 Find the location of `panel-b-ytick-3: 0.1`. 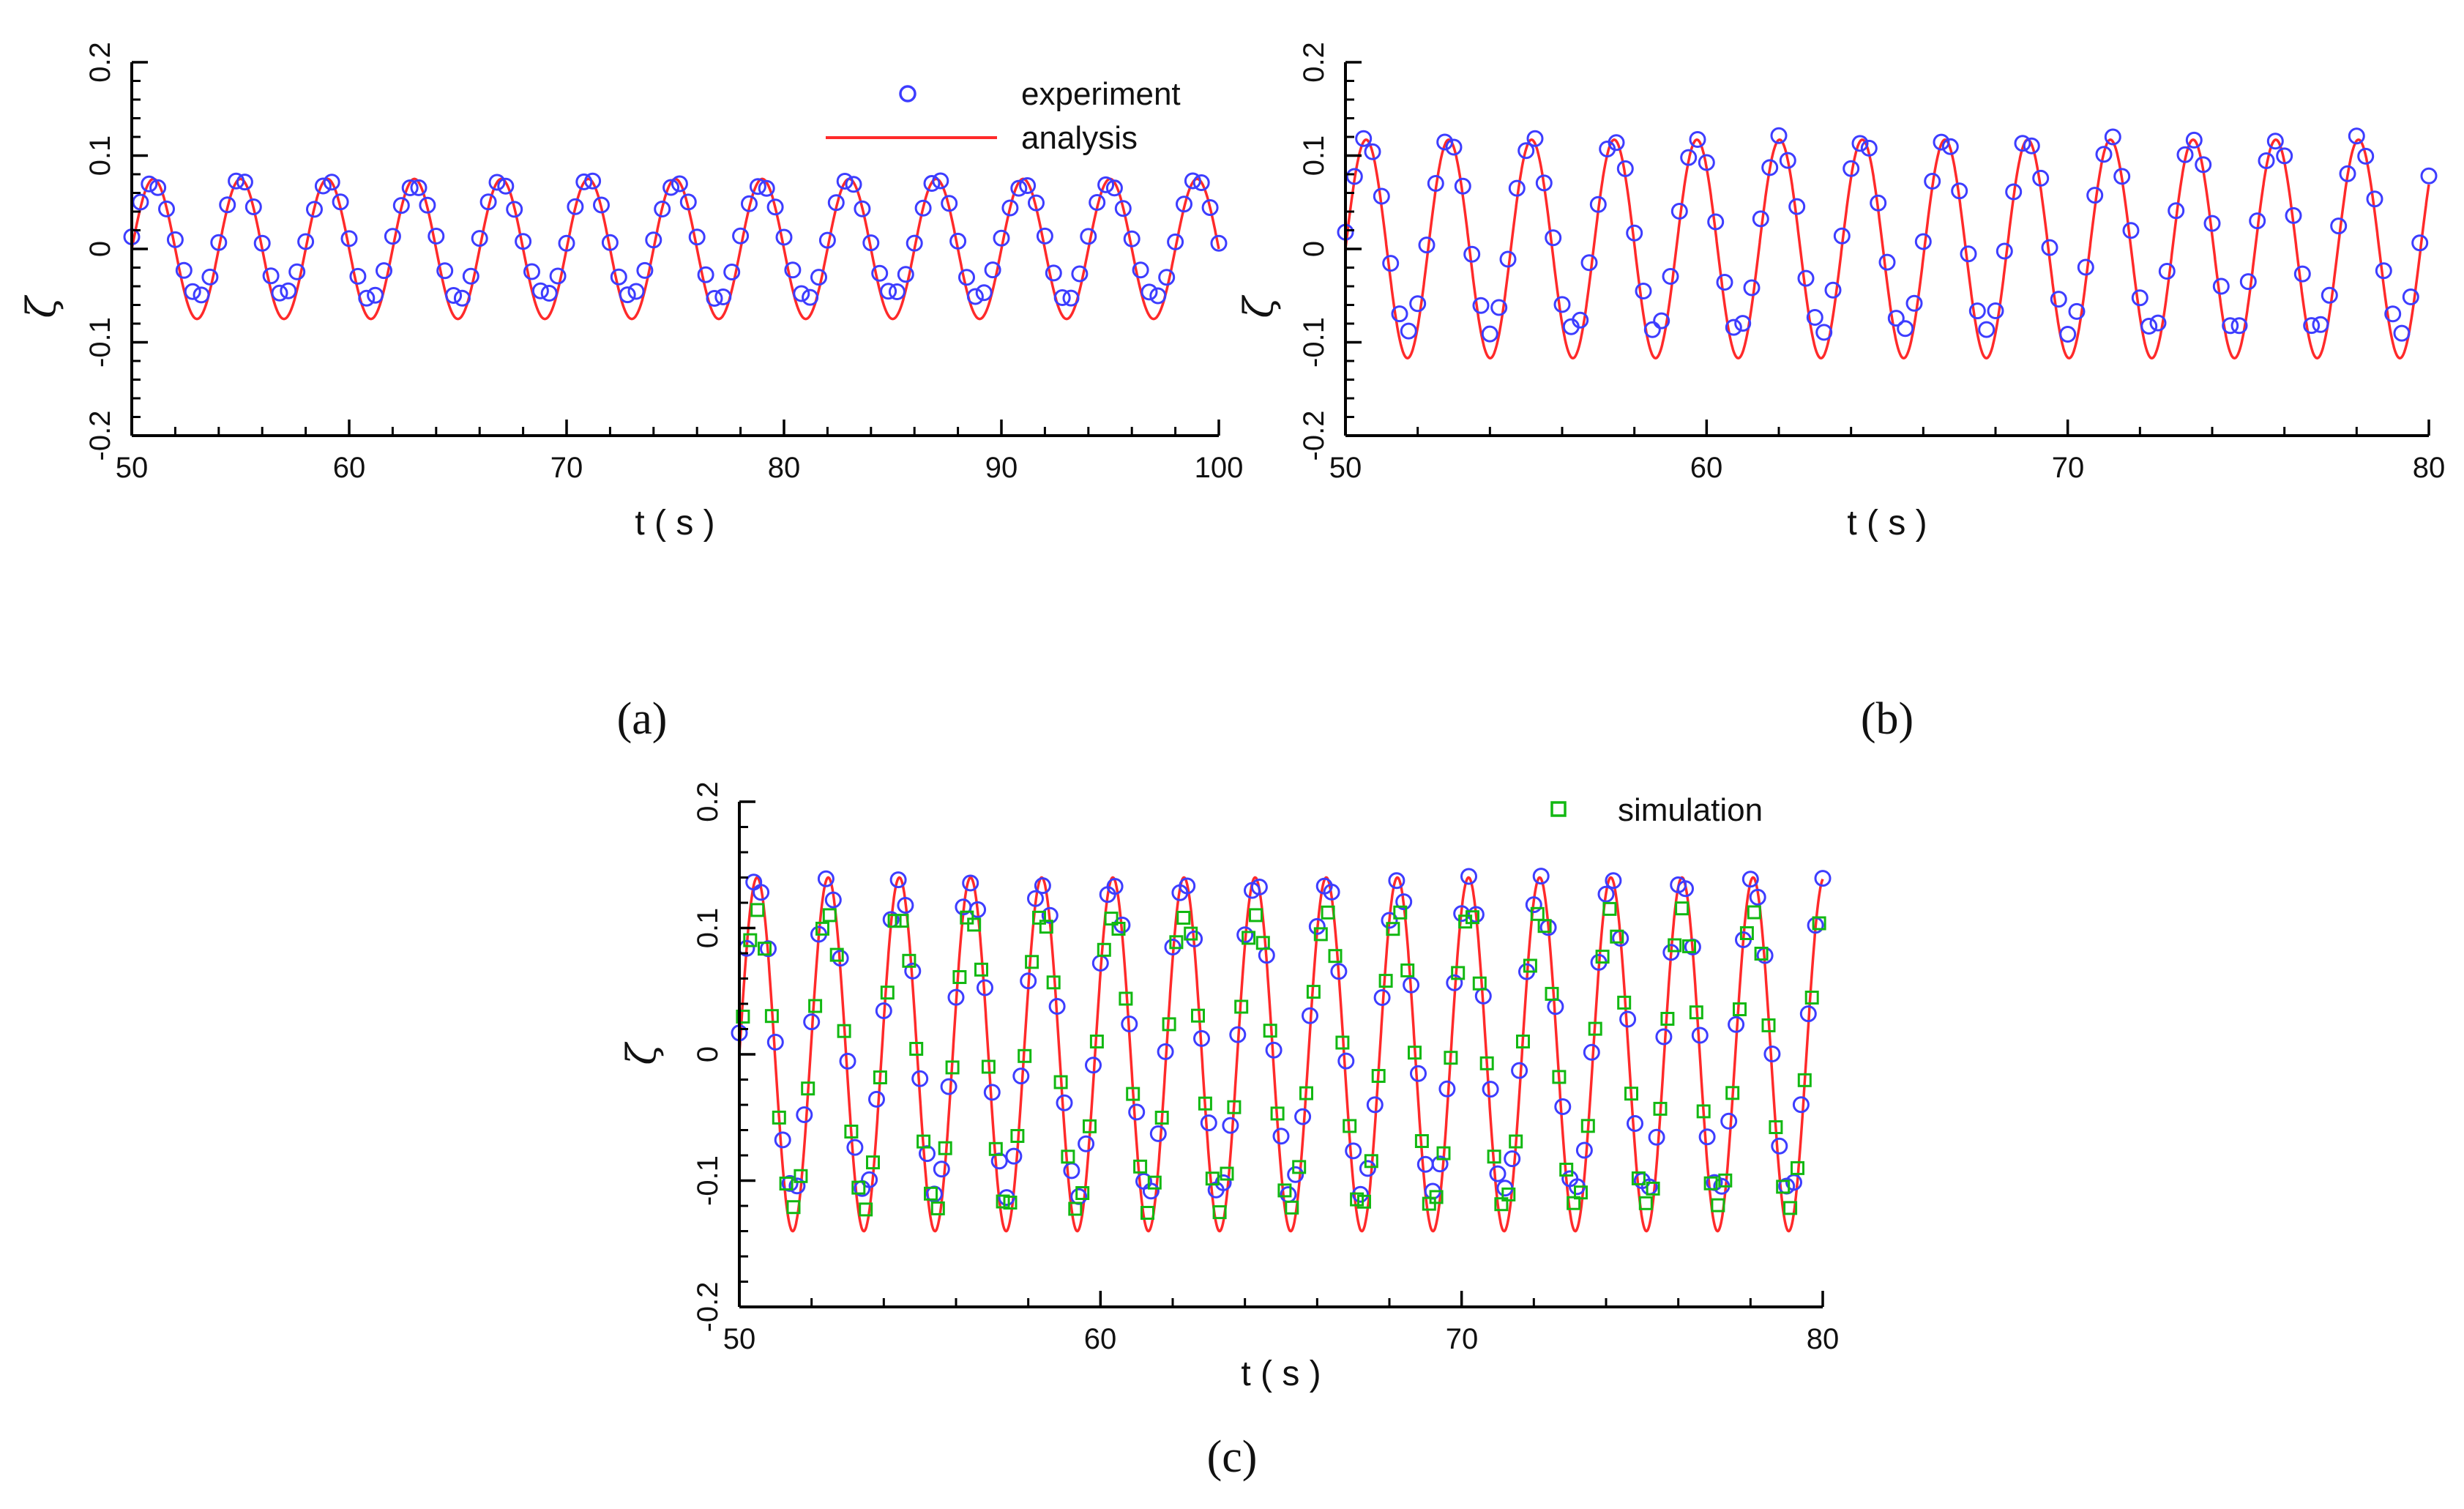

panel-b-ytick-3: 0.1 is located at coordinates (1314, 155).